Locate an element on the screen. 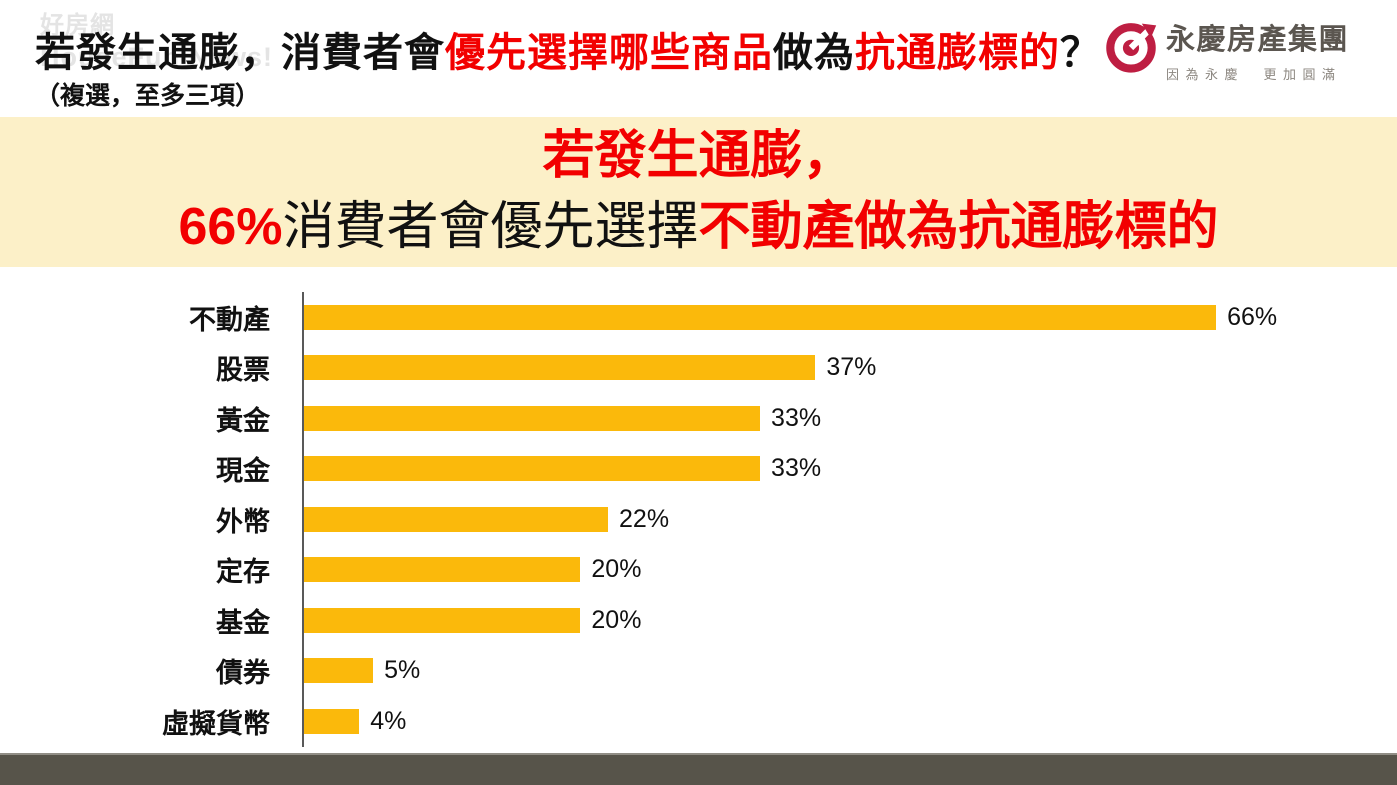 The height and width of the screenshot is (785, 1397). logo-text-column: 永慶房產集團 因為永慶 更加圓滿 is located at coordinates (1257, 51).